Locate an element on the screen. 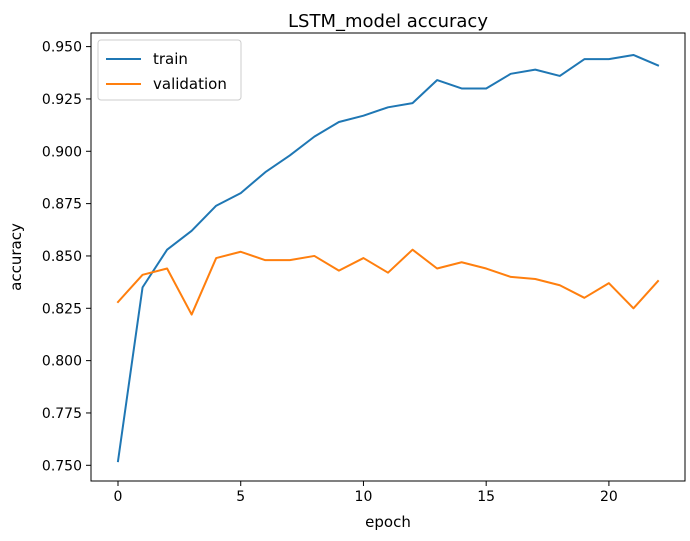  x-tick-label: 5 is located at coordinates (240, 497).